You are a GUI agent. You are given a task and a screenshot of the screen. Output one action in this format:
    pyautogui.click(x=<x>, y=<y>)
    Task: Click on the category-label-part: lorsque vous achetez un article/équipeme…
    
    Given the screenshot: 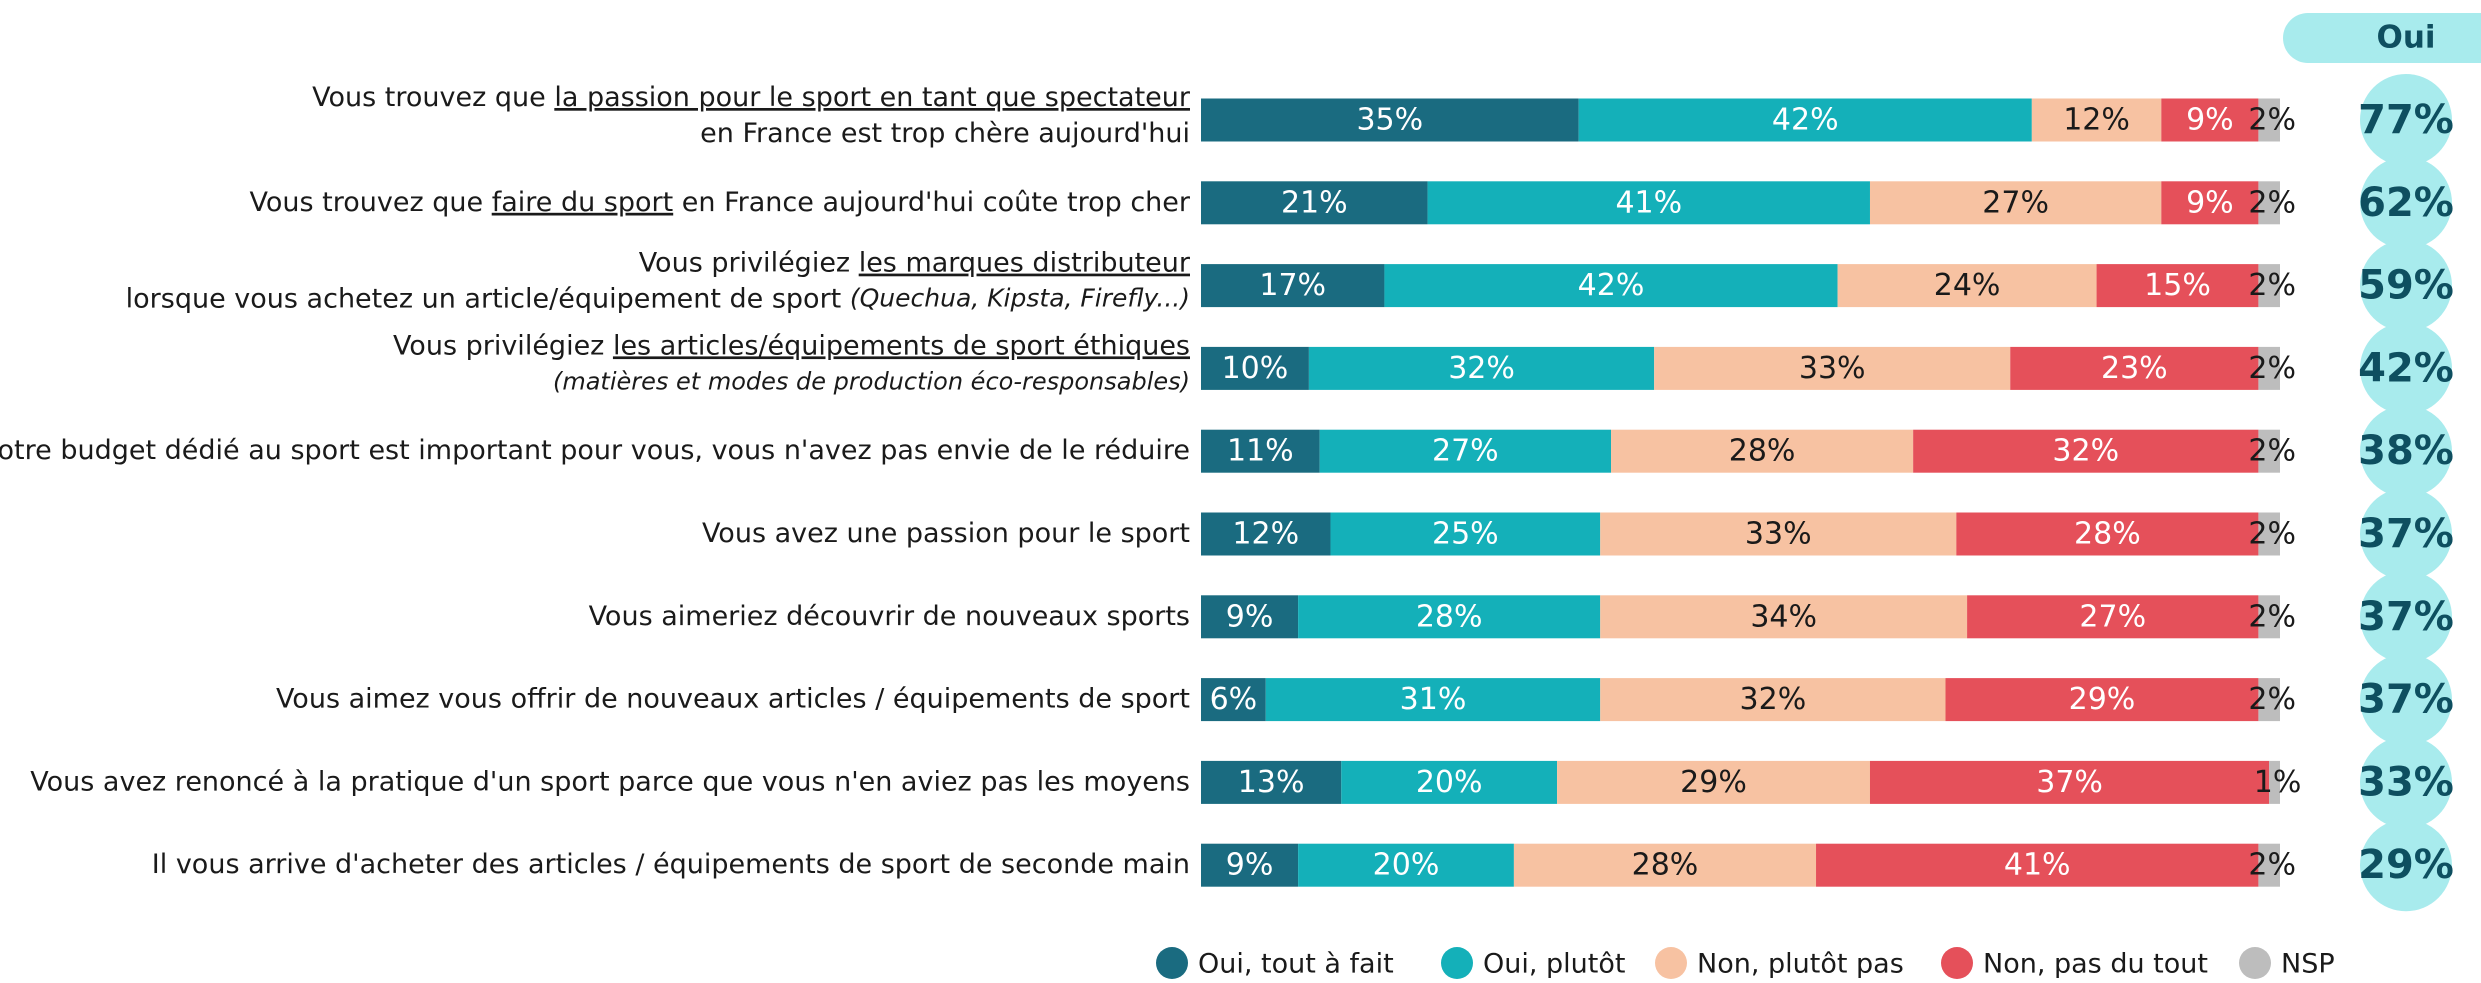 What is the action you would take?
    pyautogui.click(x=488, y=298)
    